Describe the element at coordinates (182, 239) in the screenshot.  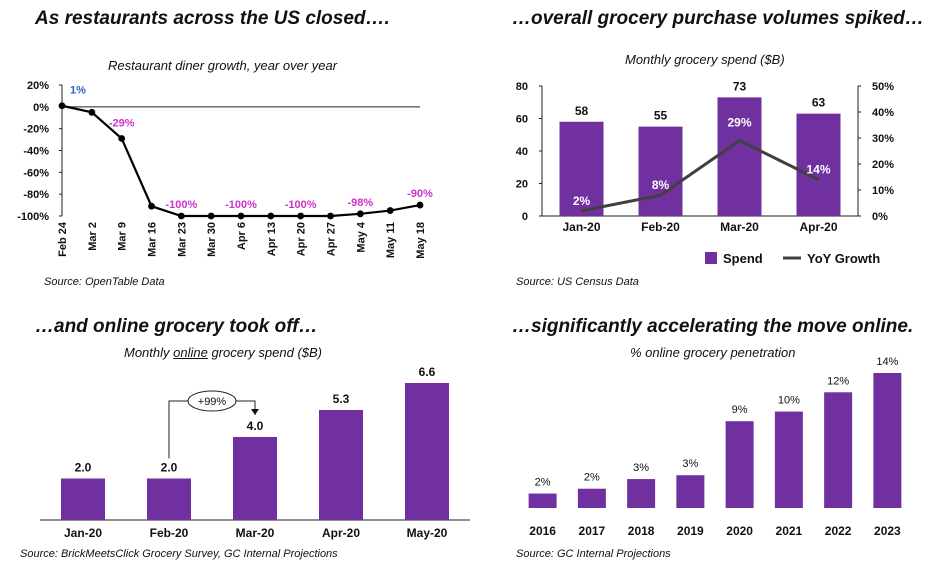
I see `x-tick-label: Mar 23` at that location.